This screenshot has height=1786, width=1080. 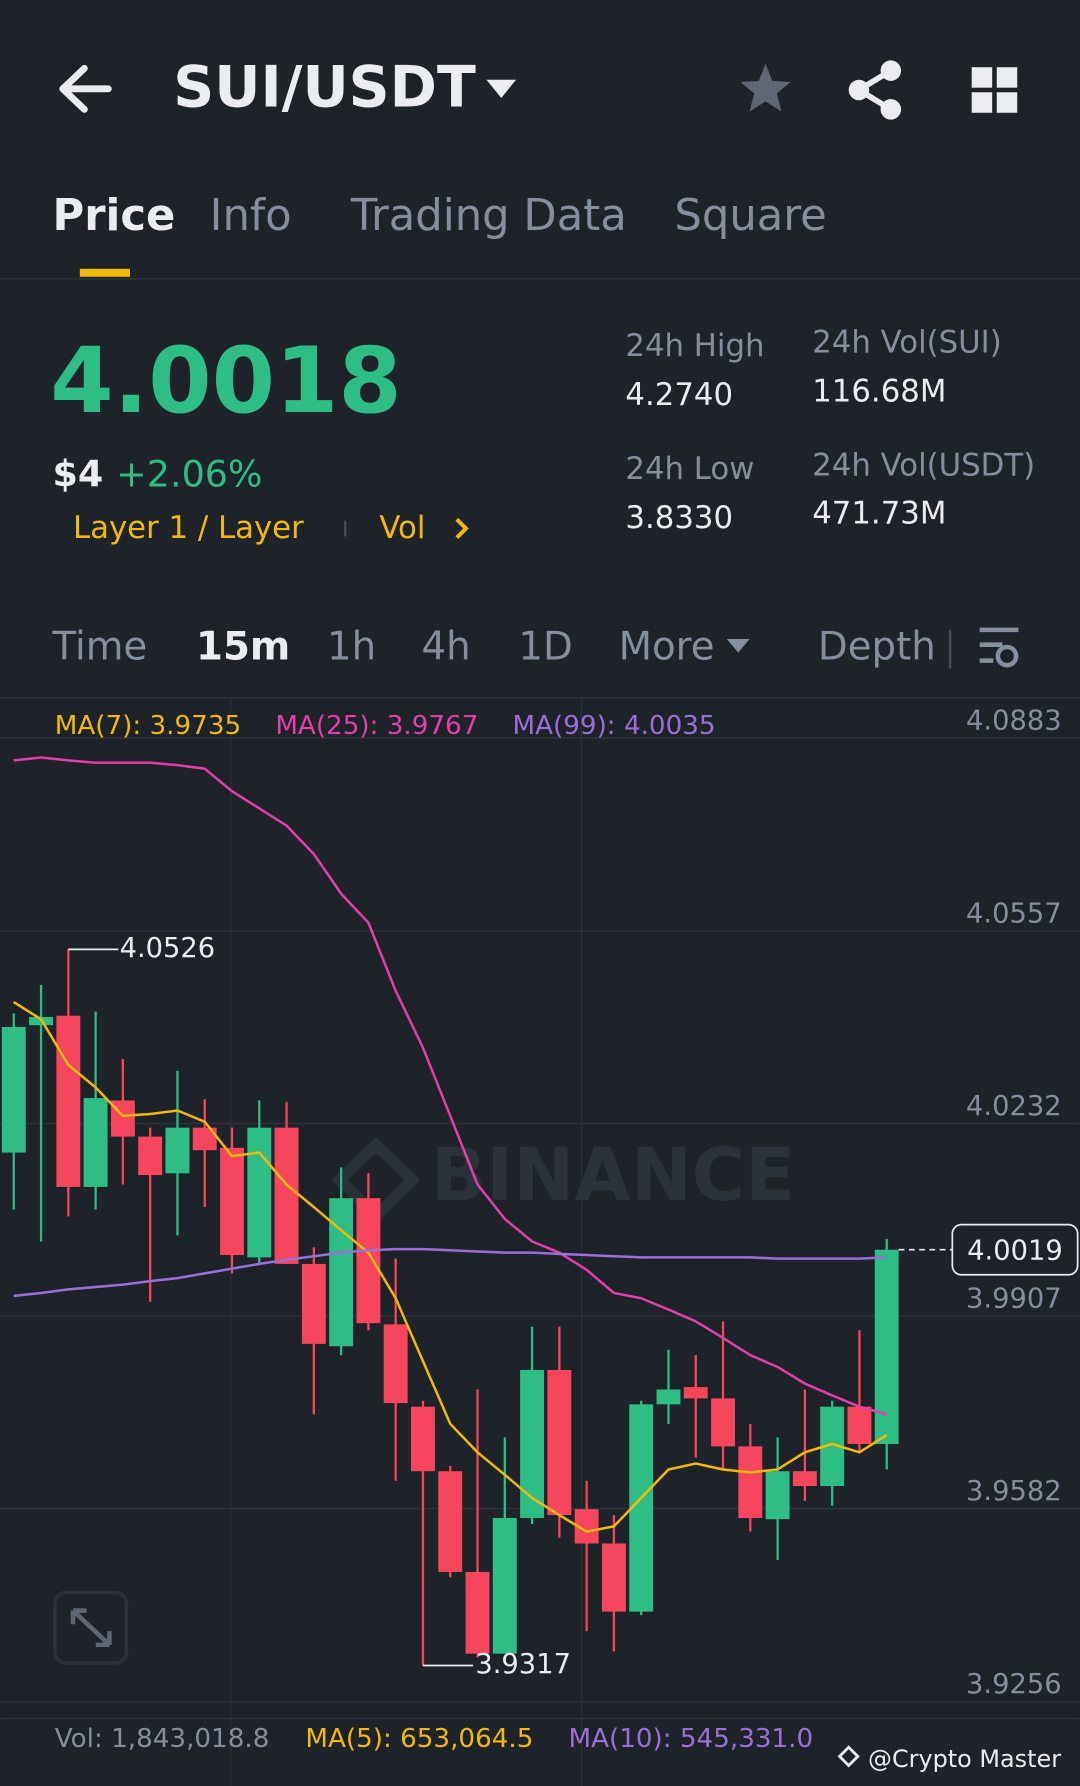 I want to click on stat-label: 24h Vol(USDT), so click(x=923, y=466).